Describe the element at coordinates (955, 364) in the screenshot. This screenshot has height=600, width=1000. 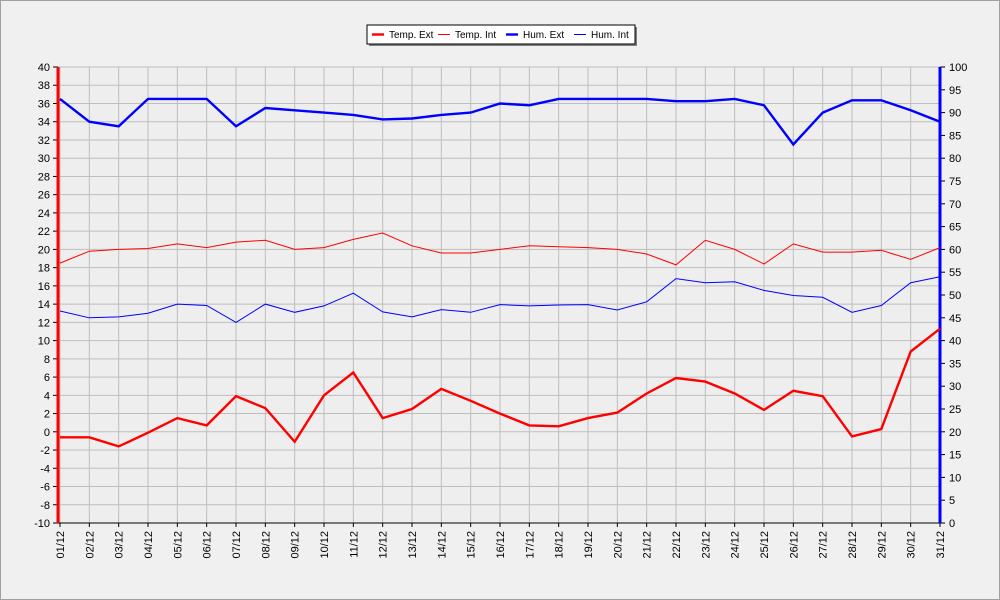
I see `right-axis-tick-label: 35` at that location.